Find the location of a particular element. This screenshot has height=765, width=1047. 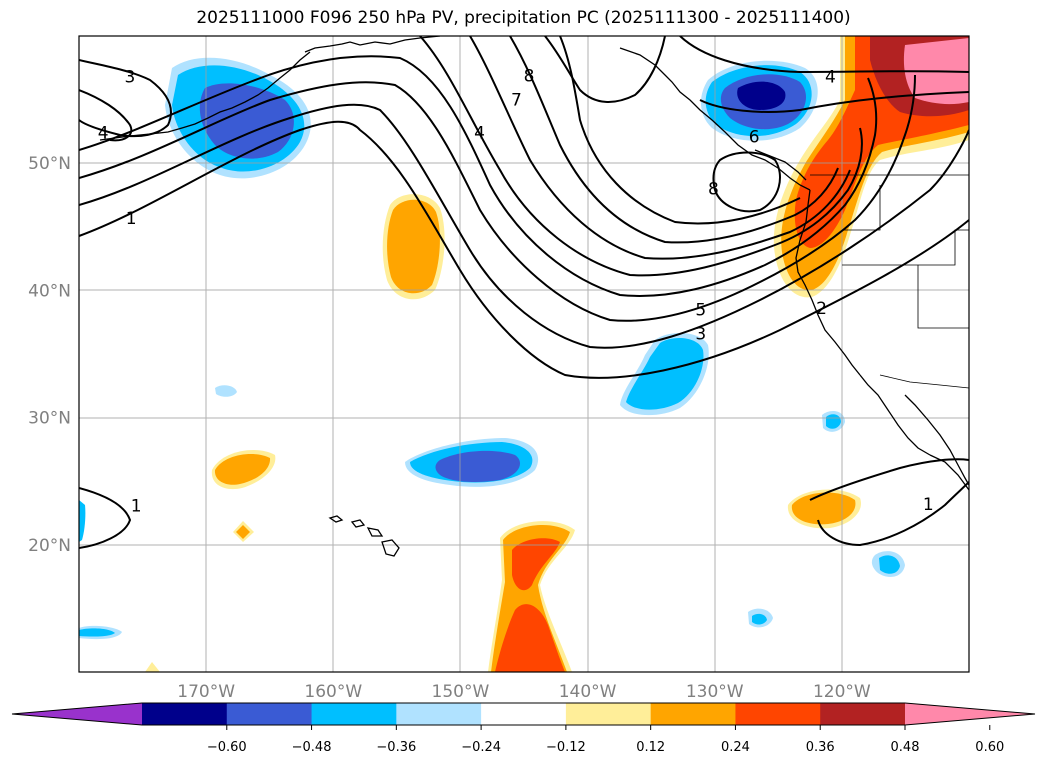

lon-label: 170°W is located at coordinates (206, 692).